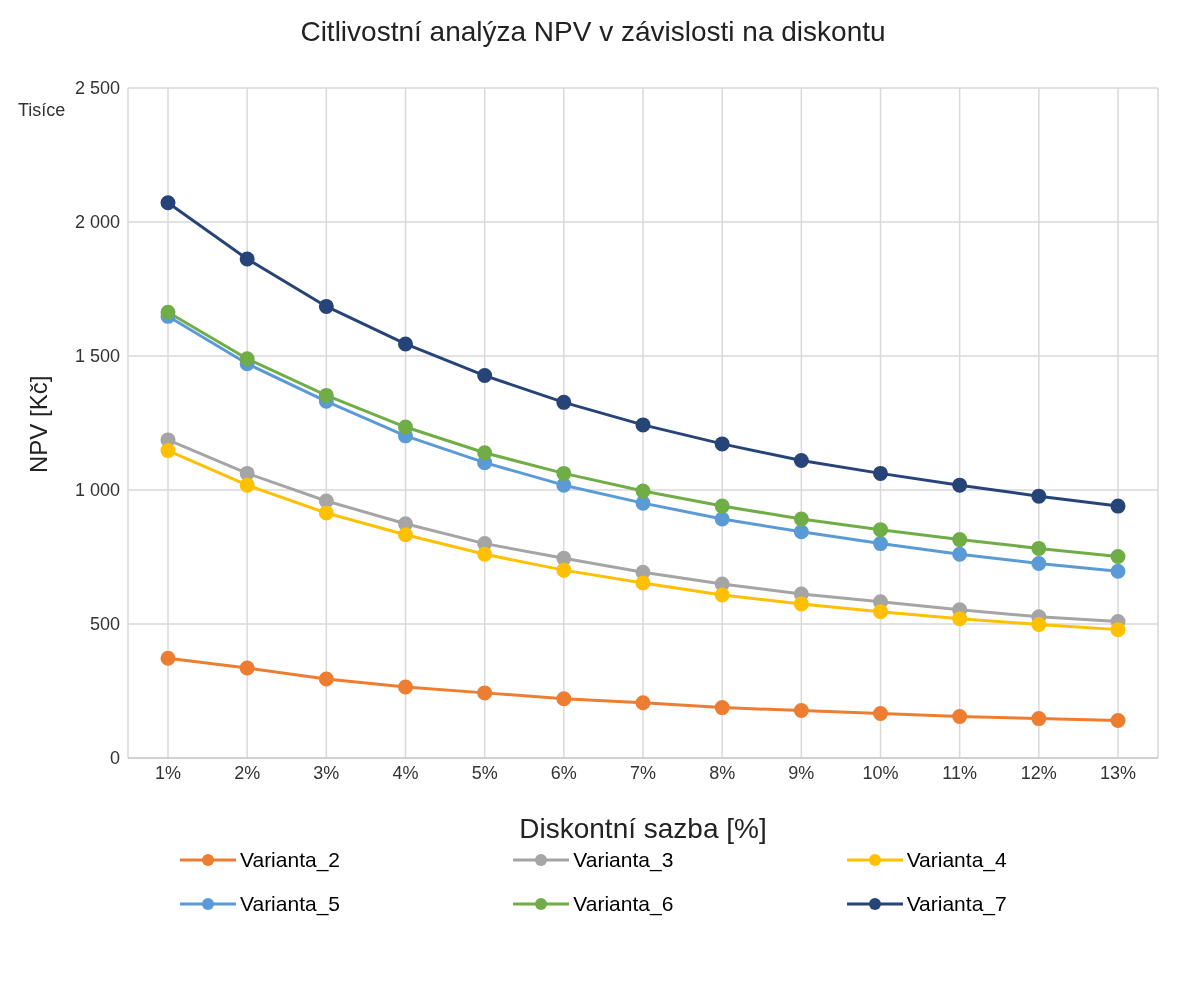 This screenshot has width=1190, height=1001. I want to click on x-tick-label: 10%, so click(880, 772).